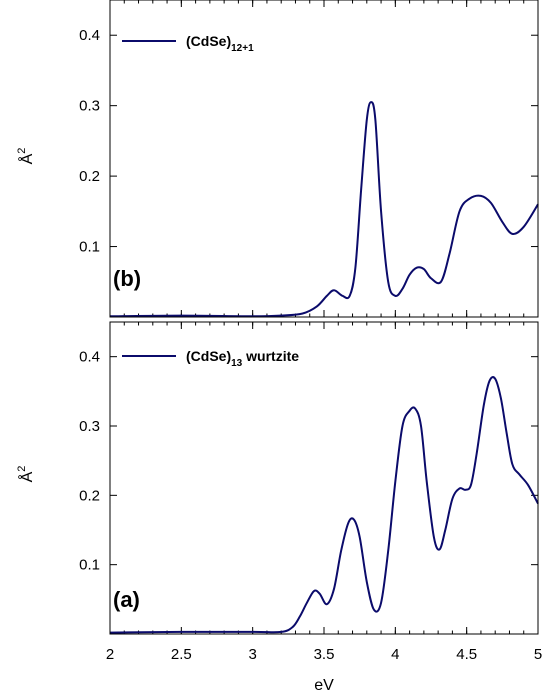 This screenshot has height=698, width=547. Describe the element at coordinates (466, 654) in the screenshot. I see `x-tick-label: 4.5` at that location.